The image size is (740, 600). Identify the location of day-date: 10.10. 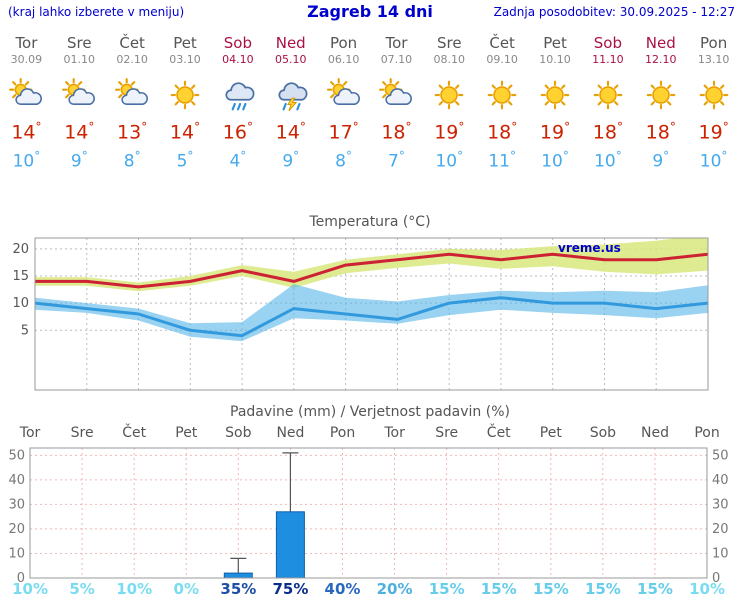
(555, 59).